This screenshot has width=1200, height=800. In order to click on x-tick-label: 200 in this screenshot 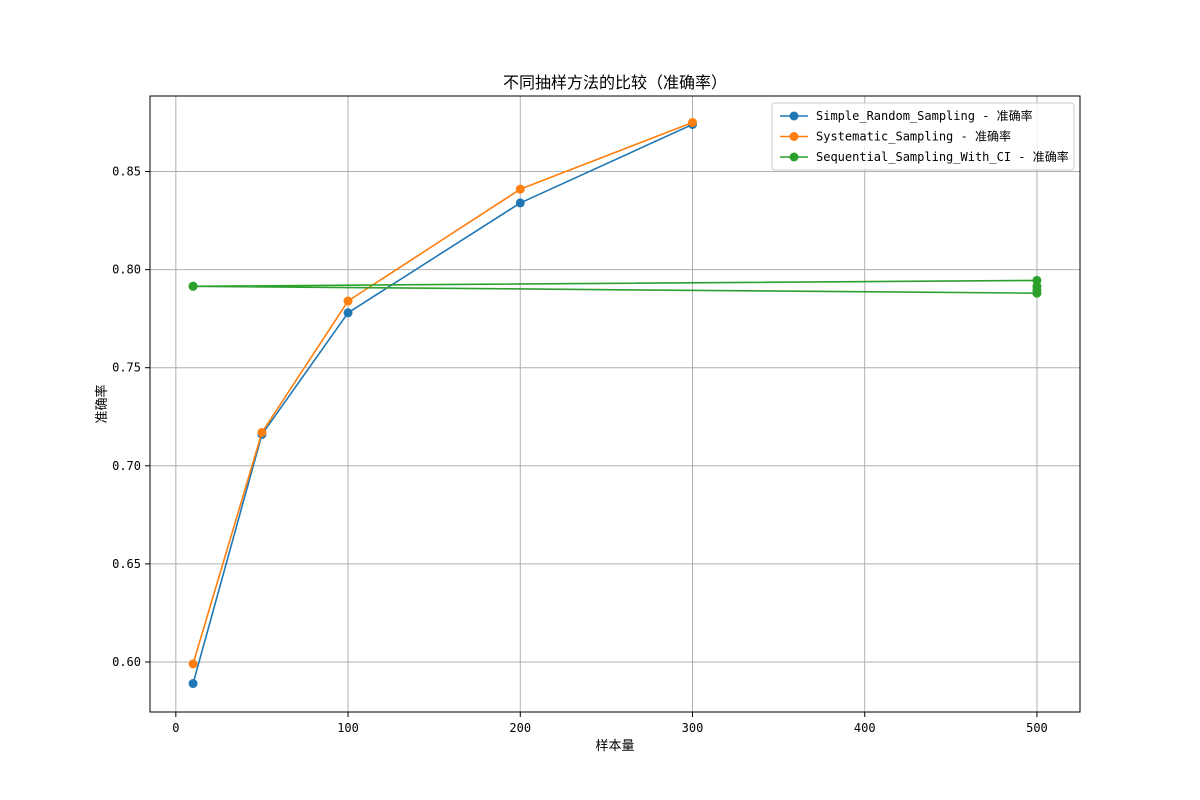, I will do `click(520, 728)`.